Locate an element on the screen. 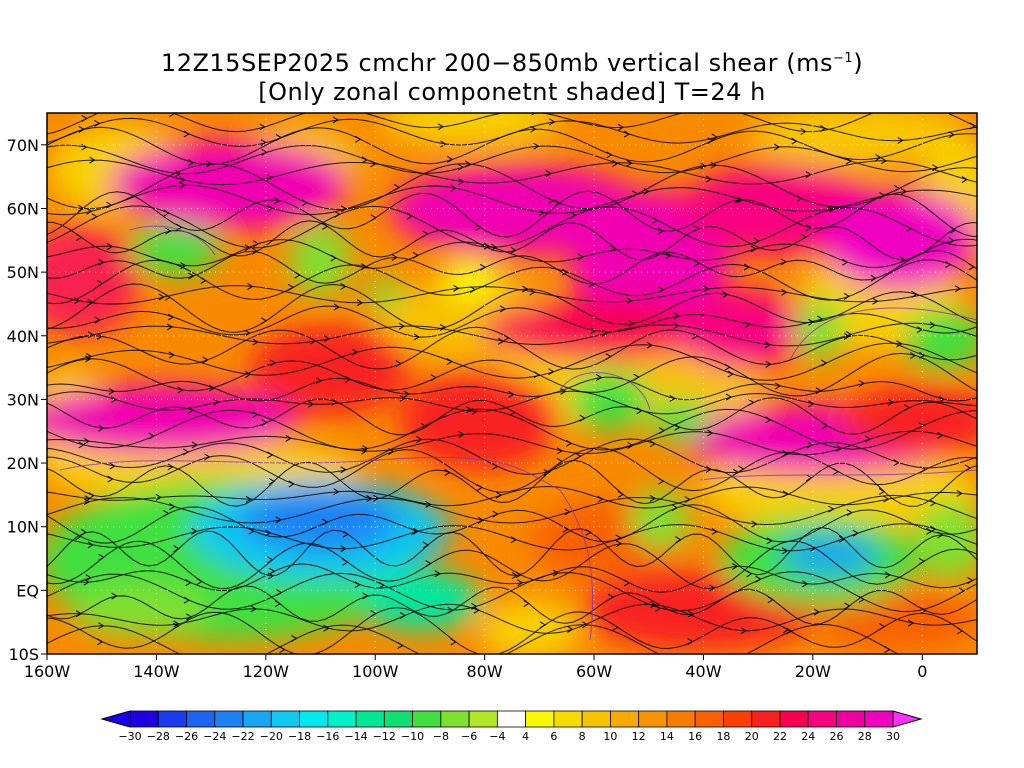  lon-tick-label: 0 is located at coordinates (922, 671).